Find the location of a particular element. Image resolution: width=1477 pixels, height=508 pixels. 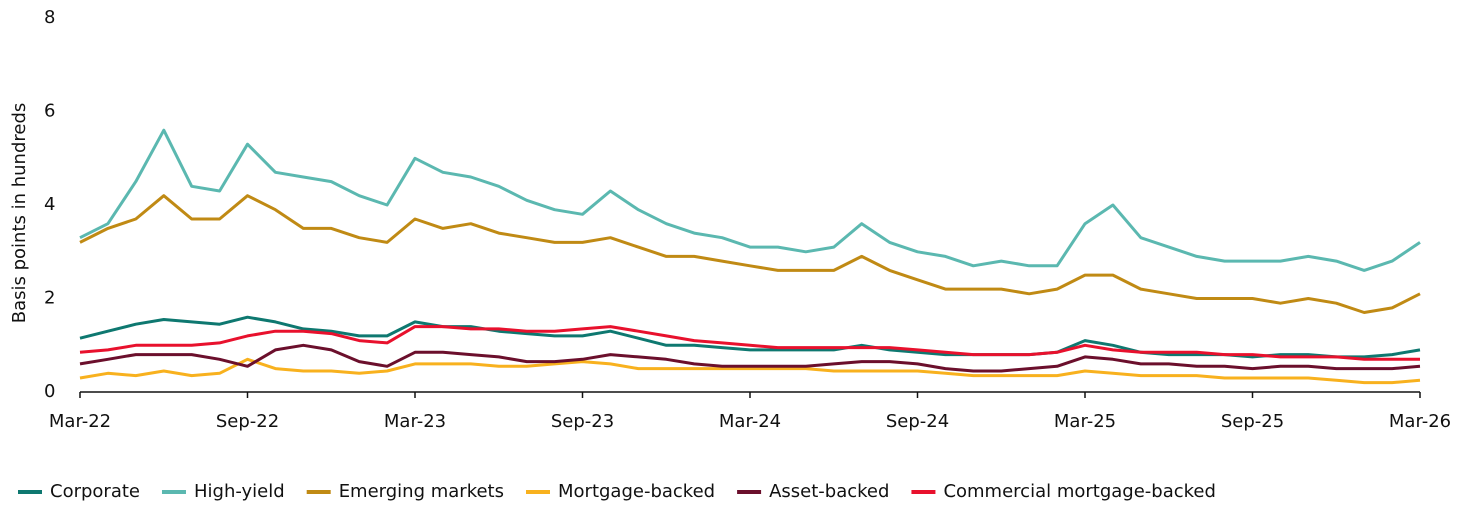

x-tick-label: Mar-25 is located at coordinates (1085, 421).